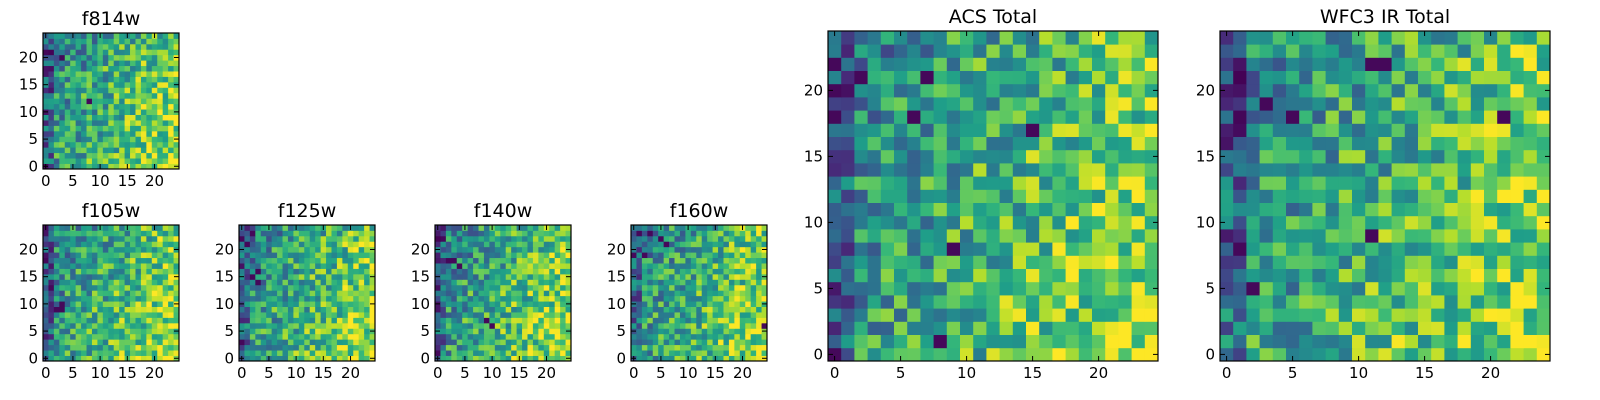 The image size is (1600, 400). What do you see at coordinates (296, 373) in the screenshot?
I see `x-tick-label: 10` at bounding box center [296, 373].